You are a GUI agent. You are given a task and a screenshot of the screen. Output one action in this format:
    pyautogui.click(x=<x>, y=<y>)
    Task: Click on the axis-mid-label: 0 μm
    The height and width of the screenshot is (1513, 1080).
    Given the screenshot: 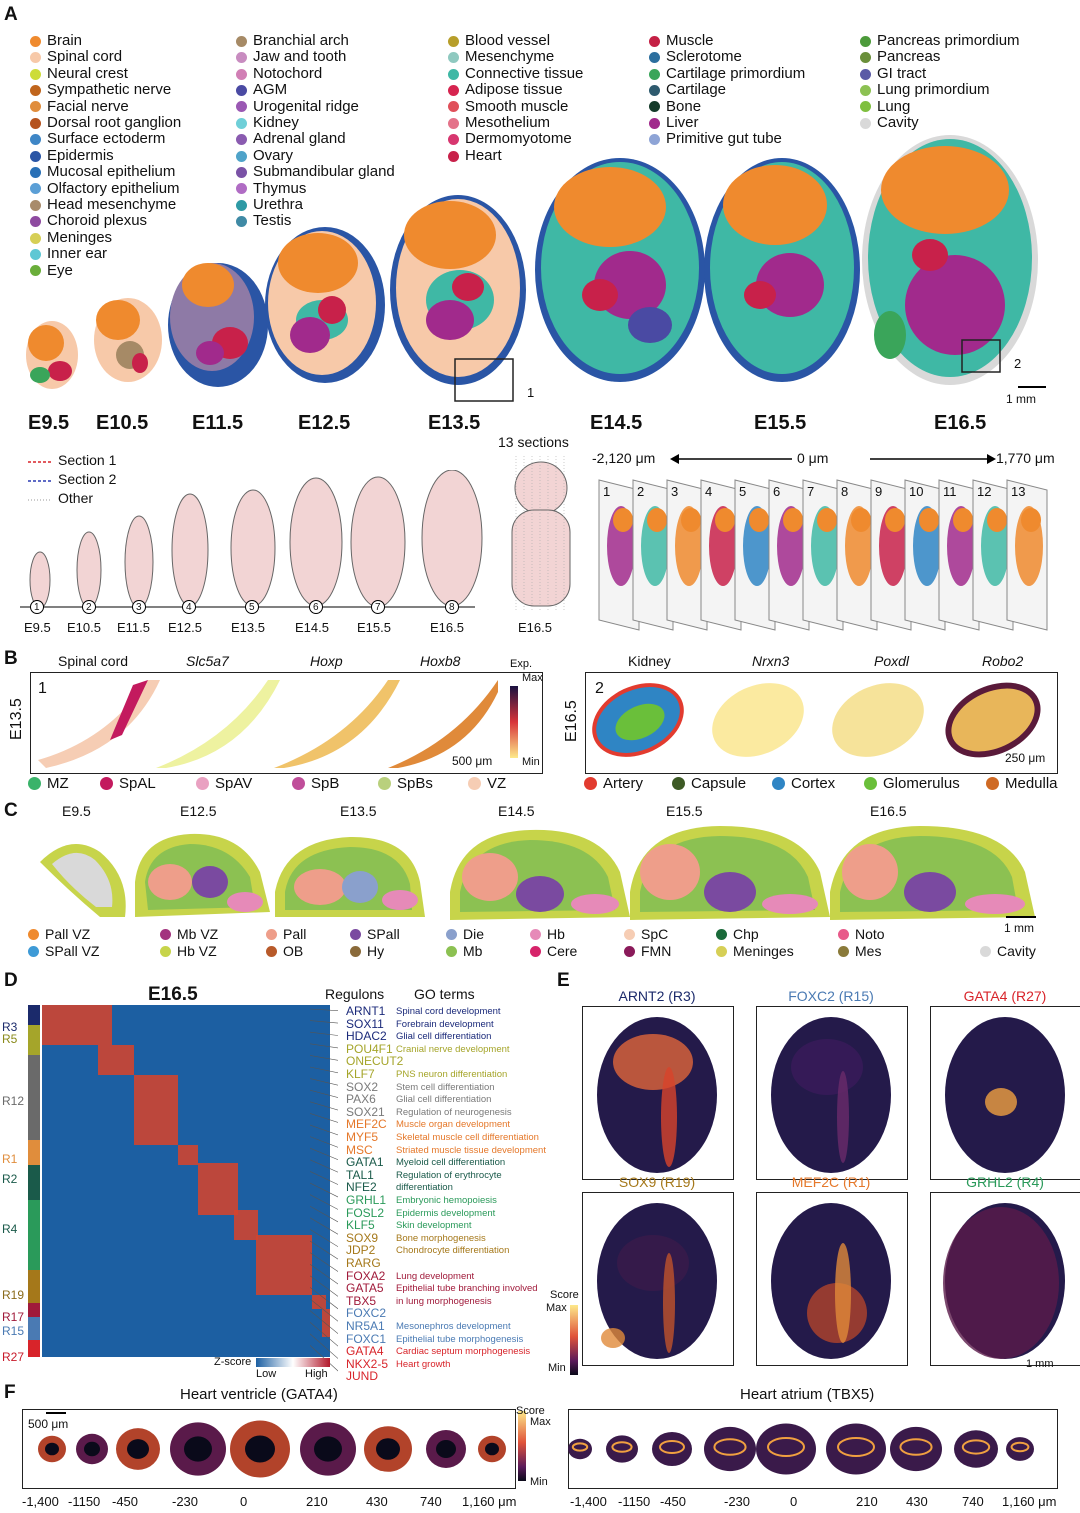 What is the action you would take?
    pyautogui.click(x=813, y=458)
    